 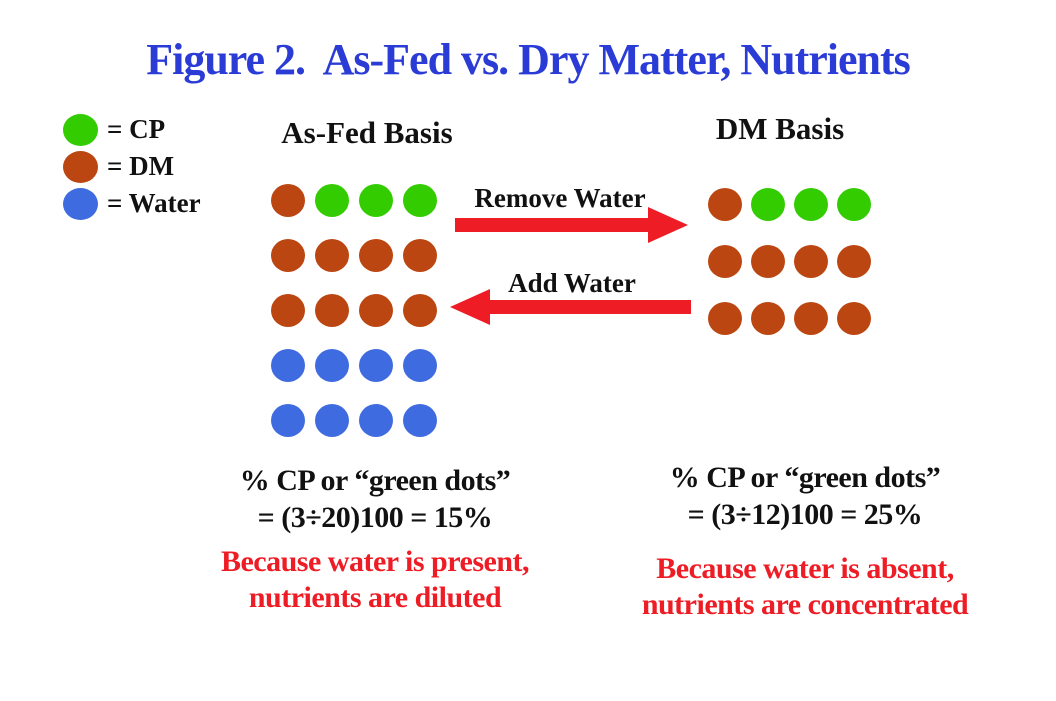 I want to click on legend-item-dm: = DM, so click(x=132, y=166).